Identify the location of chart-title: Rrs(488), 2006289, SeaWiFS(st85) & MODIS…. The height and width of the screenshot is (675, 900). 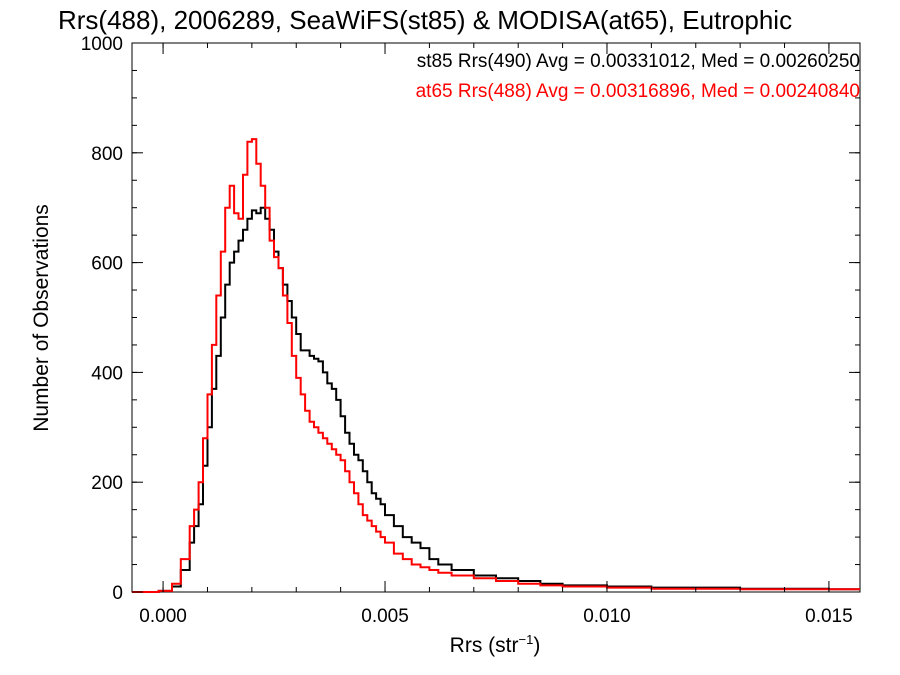
(425, 20).